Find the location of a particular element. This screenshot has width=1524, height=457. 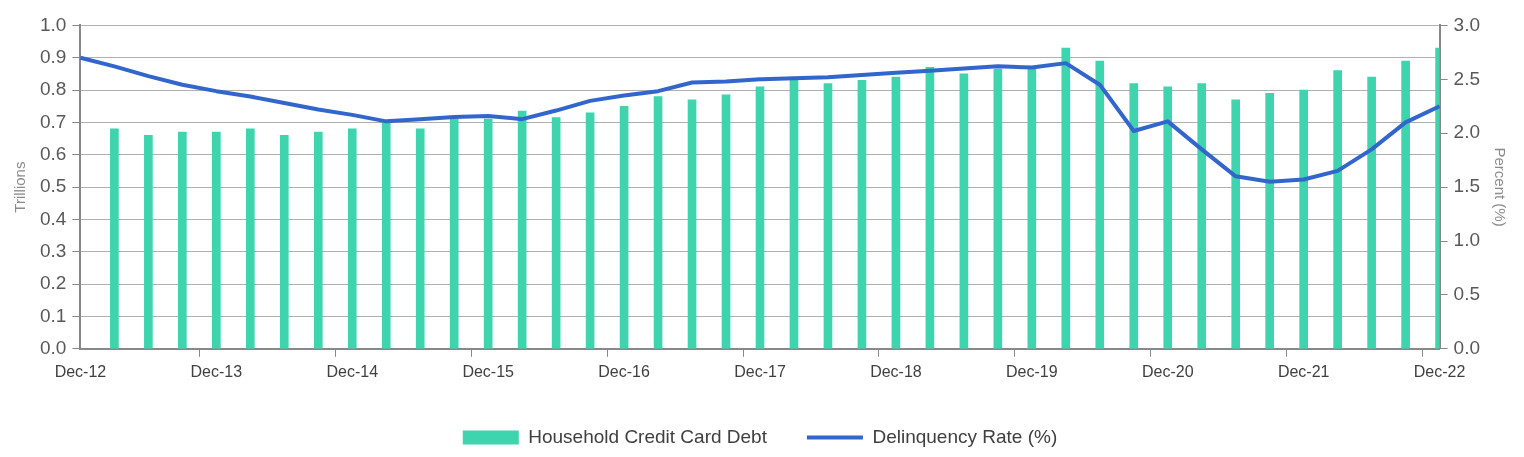

y-tick-label: 0.9 is located at coordinates (53, 56).